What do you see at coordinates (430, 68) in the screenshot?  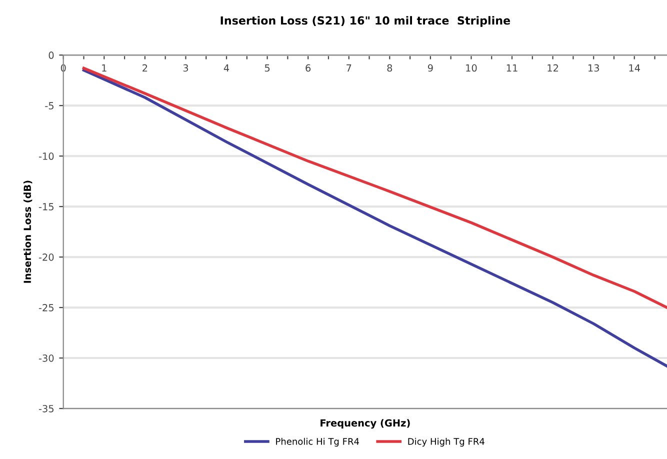 I see `x-tick-label: 9` at bounding box center [430, 68].